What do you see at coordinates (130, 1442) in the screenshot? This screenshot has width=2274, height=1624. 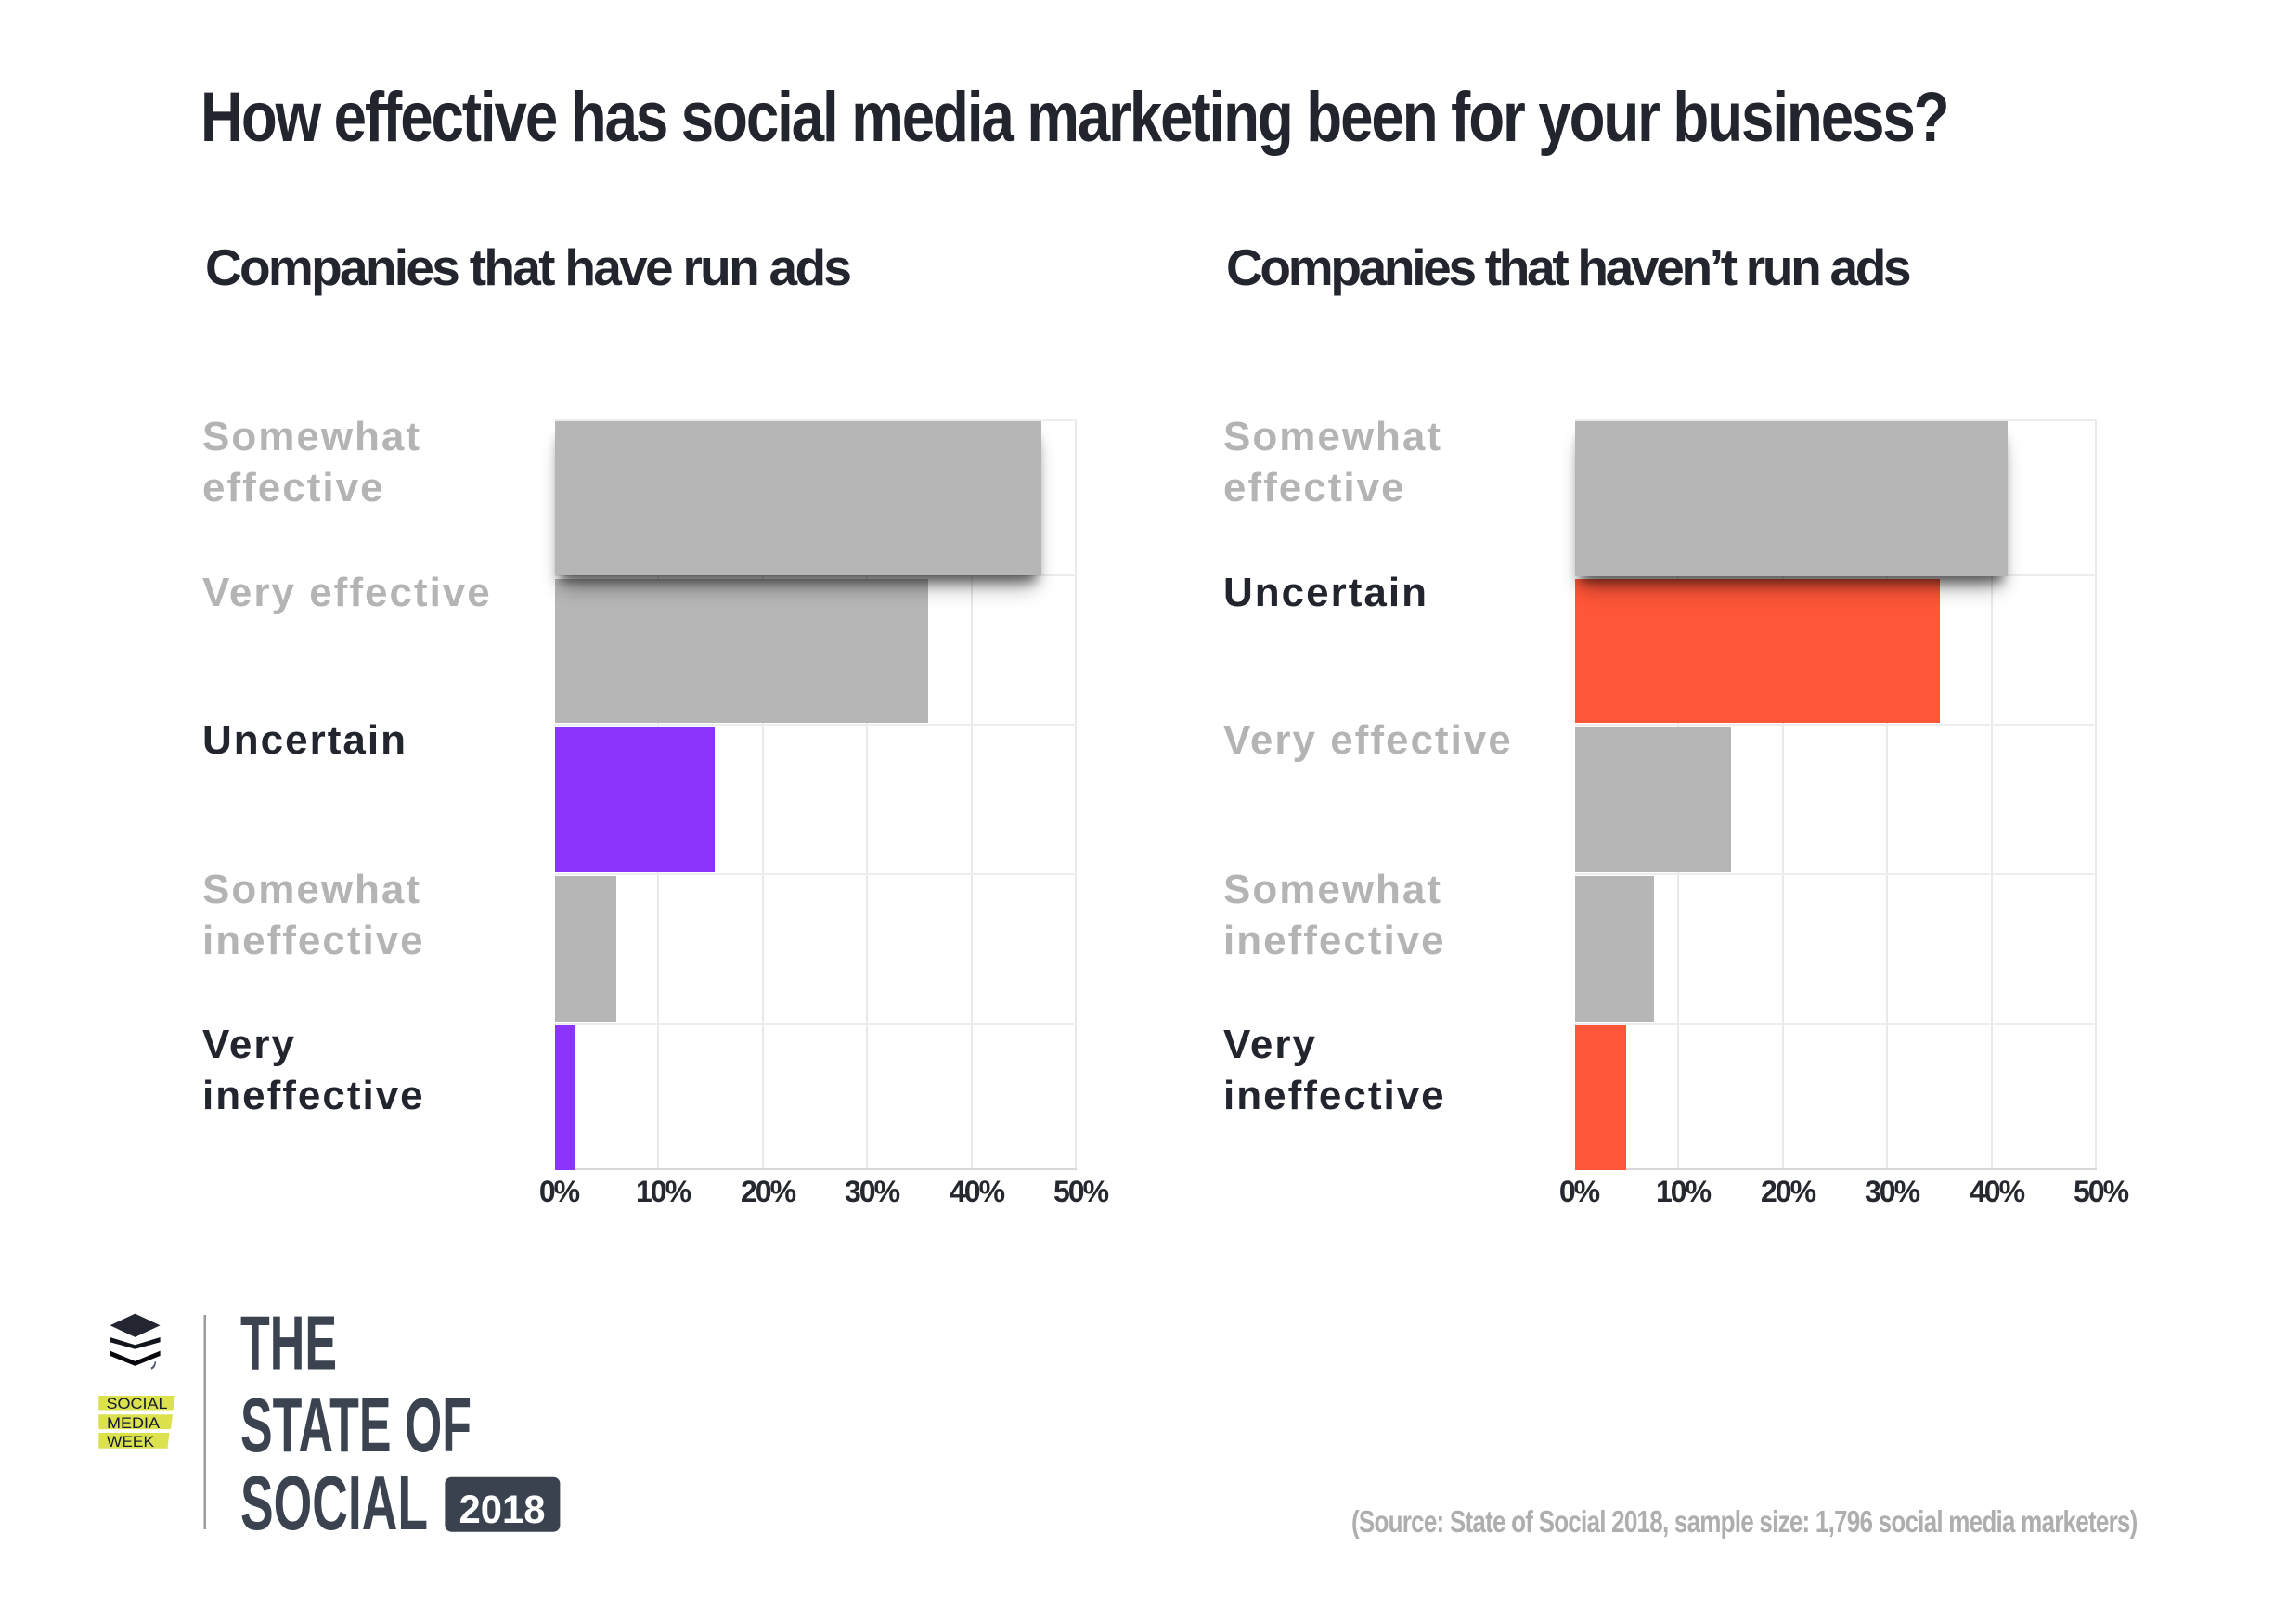 I see `svg-text: WEEK` at bounding box center [130, 1442].